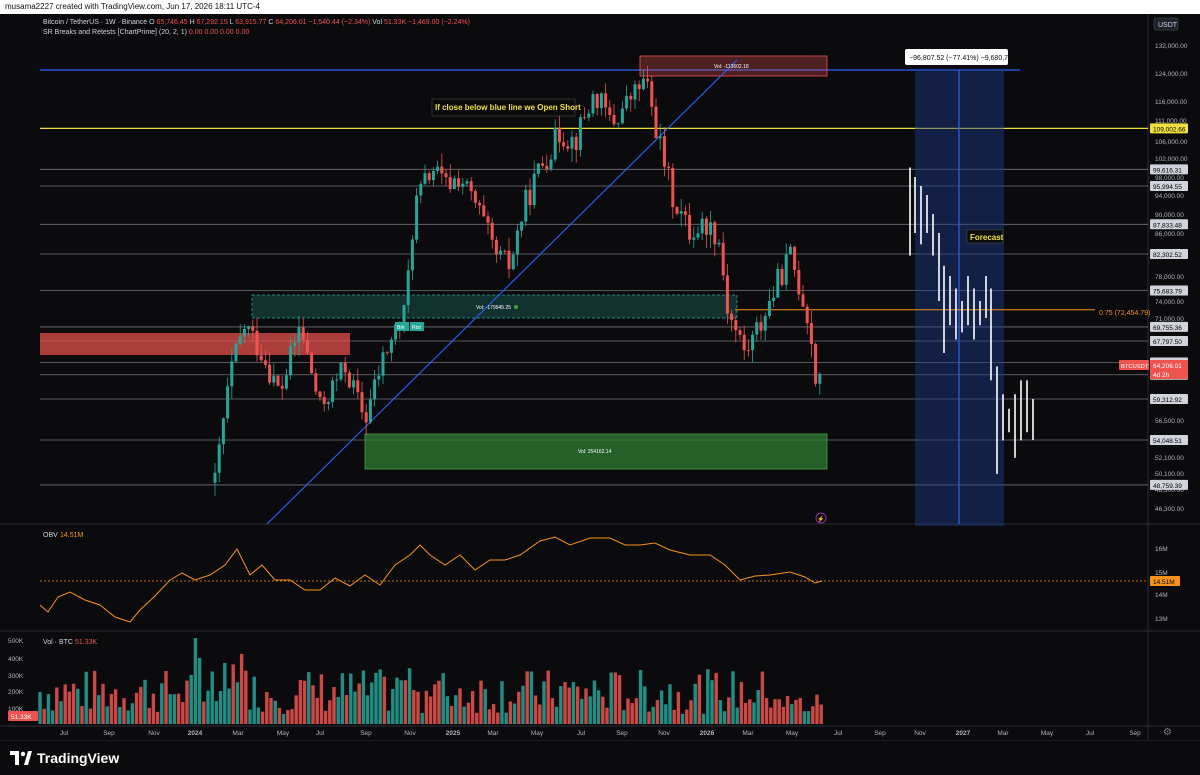 This screenshot has height=775, width=1200. I want to click on price-tick-label: 56,500.00, so click(1169, 421).